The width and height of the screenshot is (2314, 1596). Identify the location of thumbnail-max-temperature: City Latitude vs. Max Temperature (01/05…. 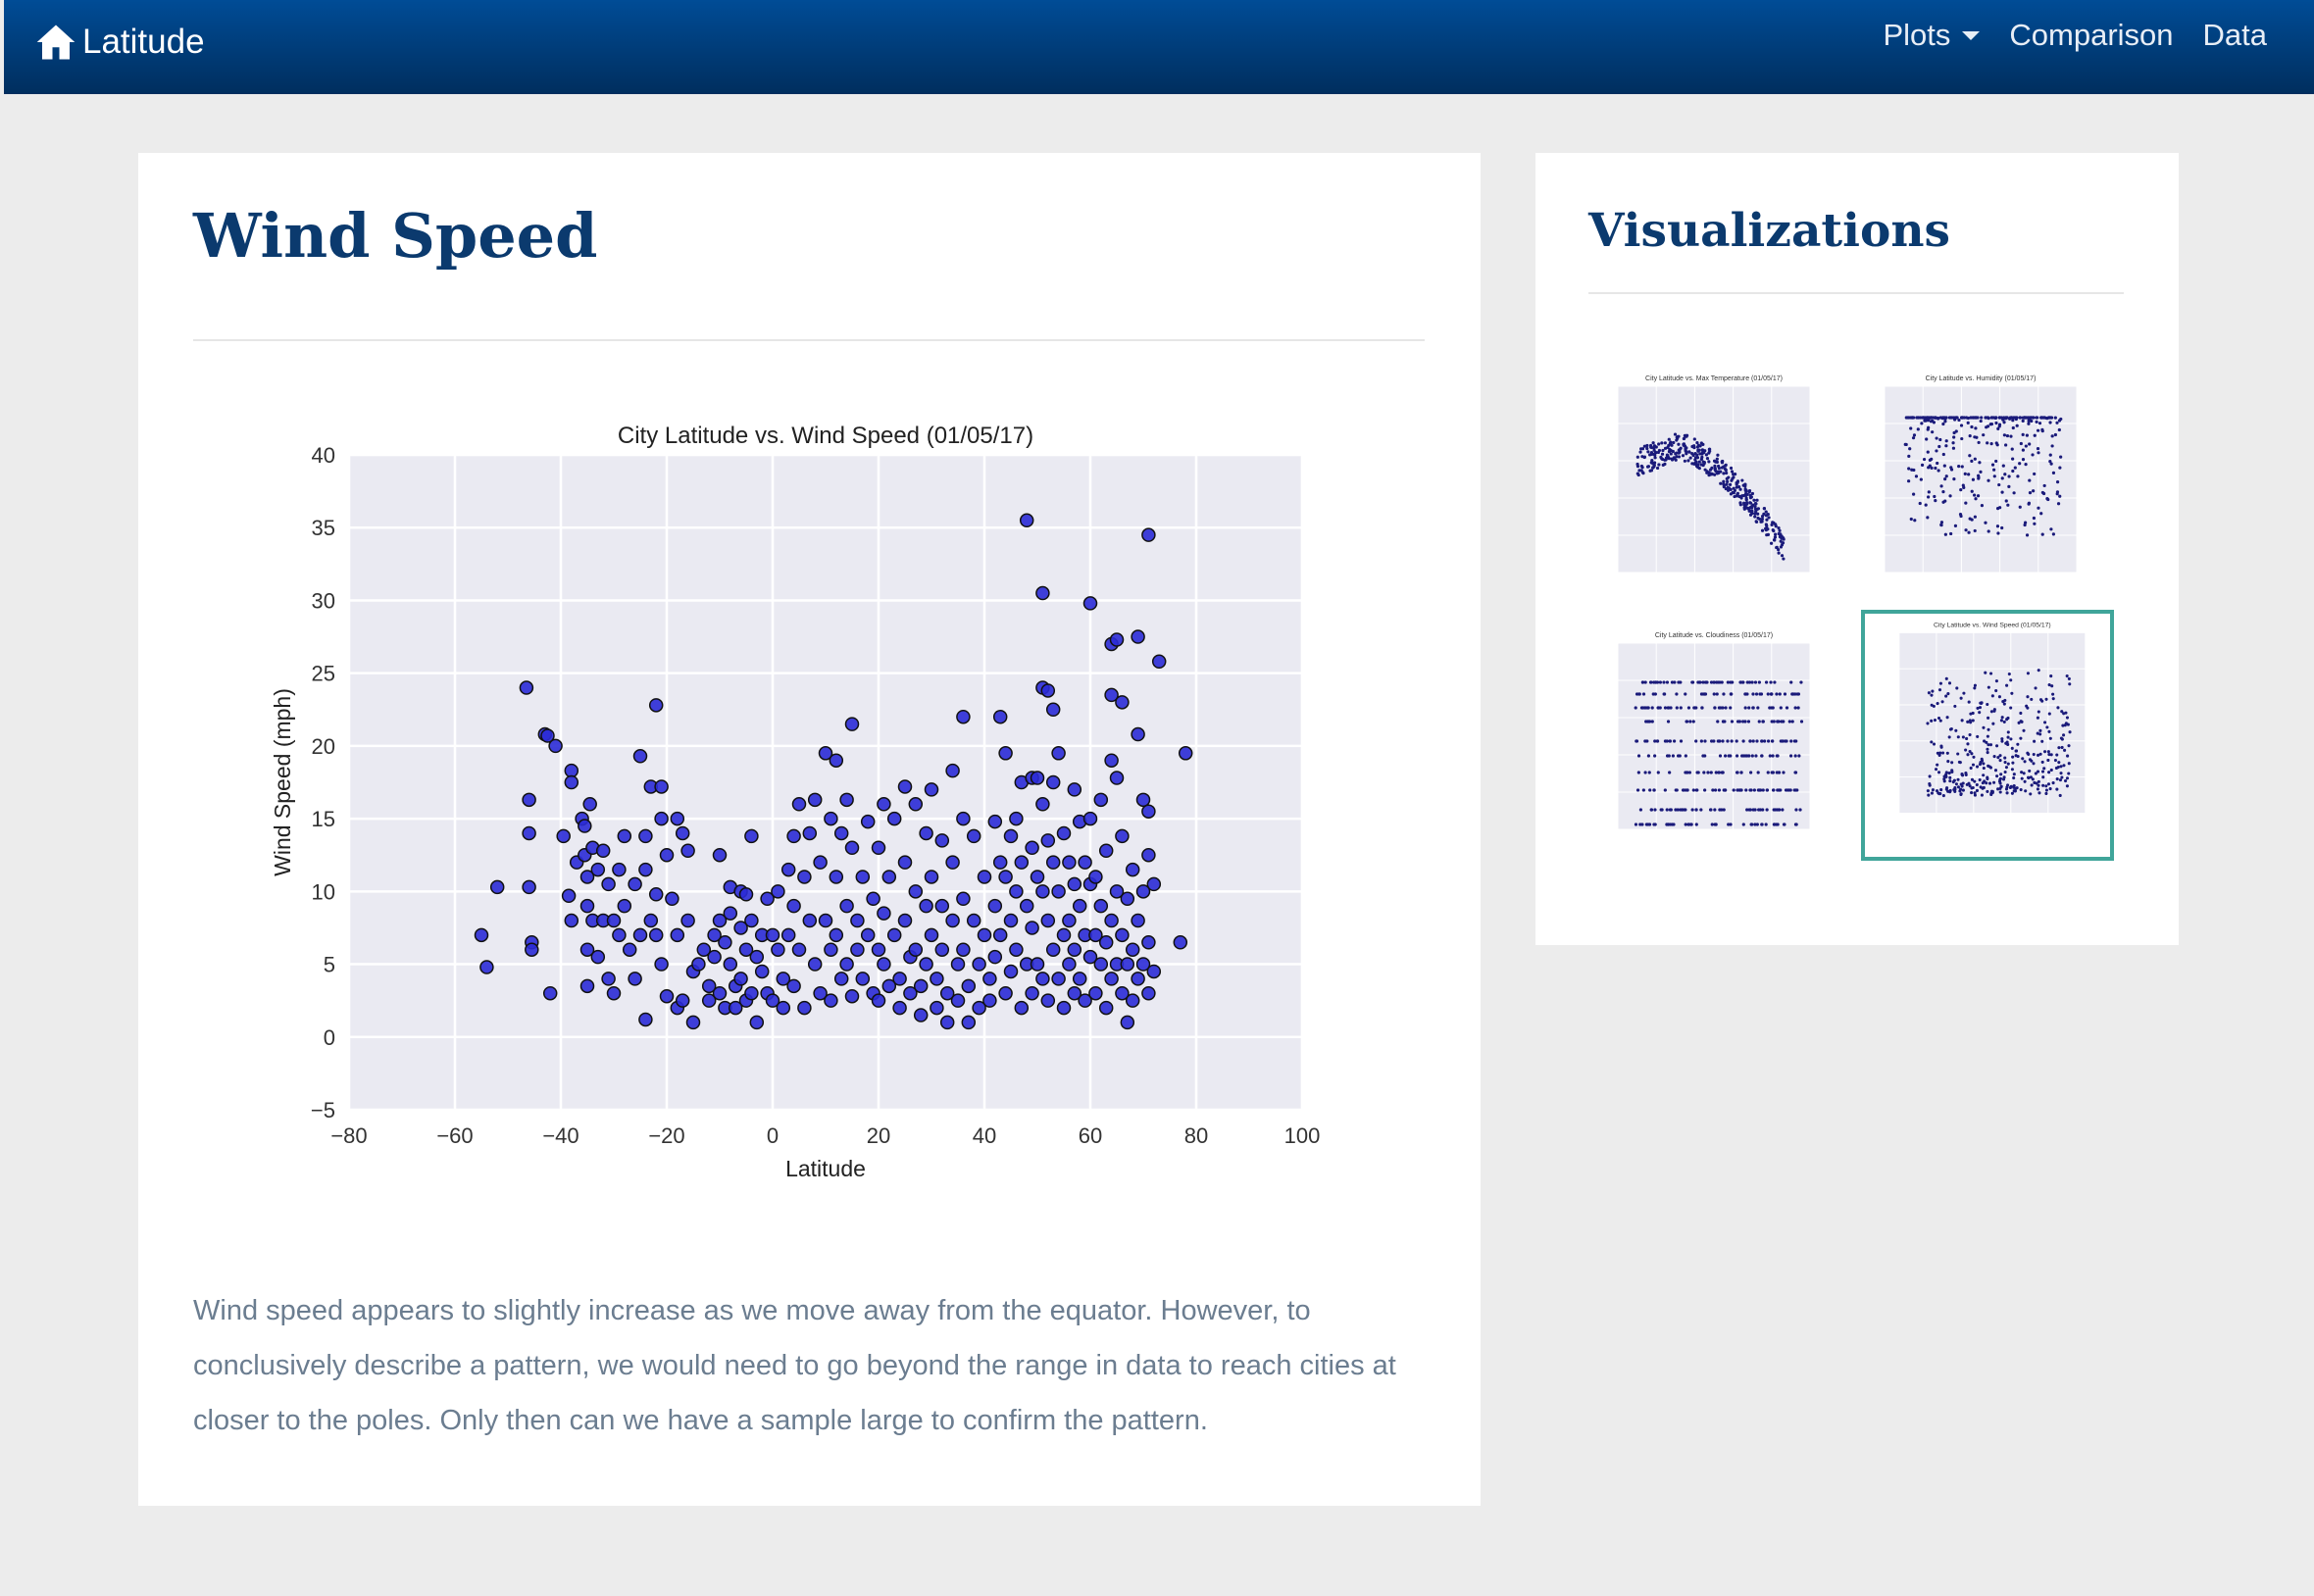
(1709, 492).